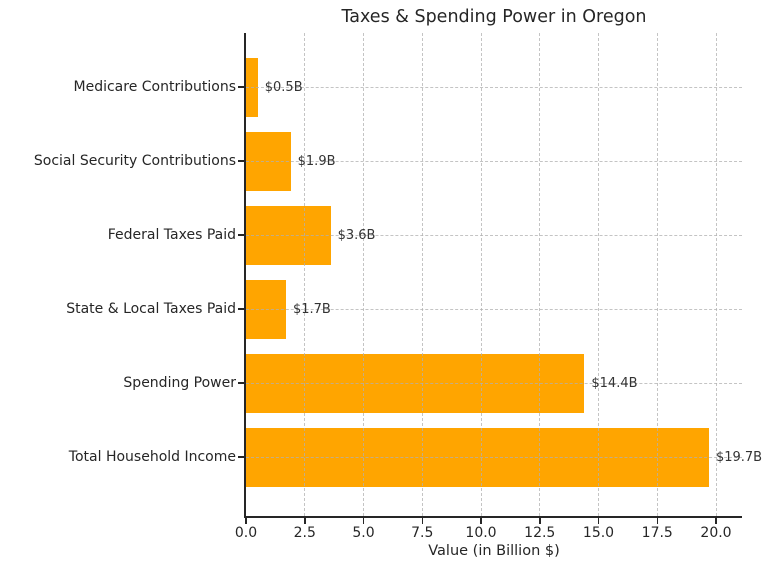  Describe the element at coordinates (154, 86) in the screenshot. I see `y-tick-label: Medicare Contributions` at that location.